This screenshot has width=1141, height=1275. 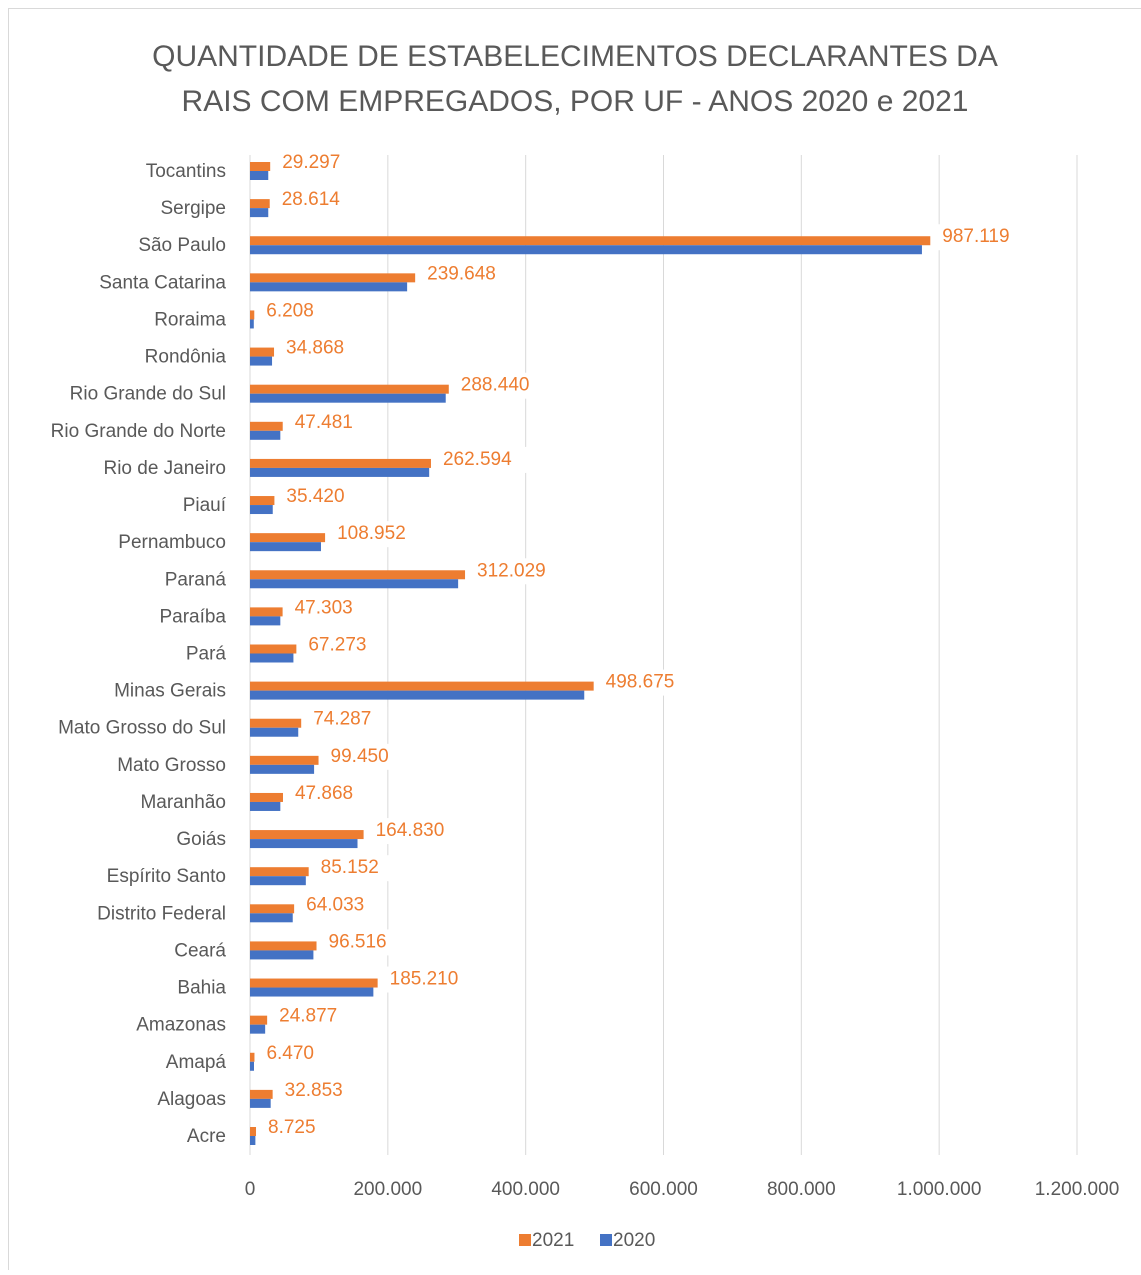 I want to click on x-tick-label: 200.000, so click(x=387, y=1189).